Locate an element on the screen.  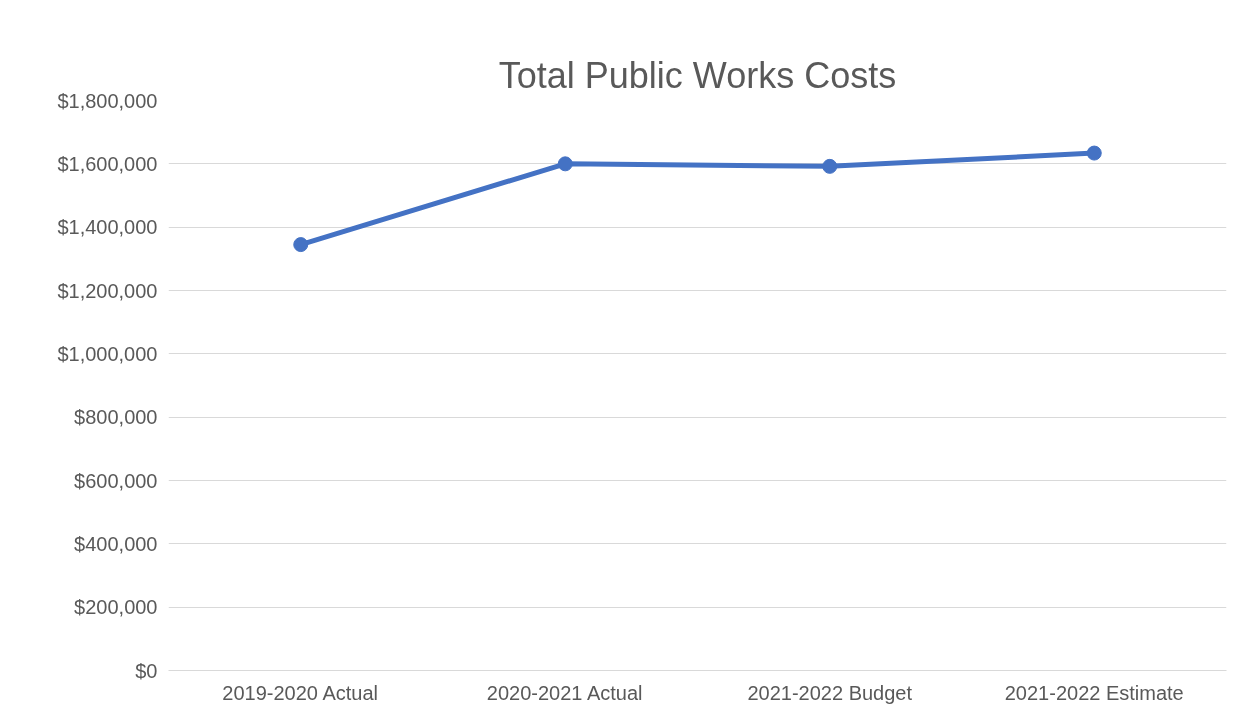
y-tick-label: $1,200,000 is located at coordinates (107, 290).